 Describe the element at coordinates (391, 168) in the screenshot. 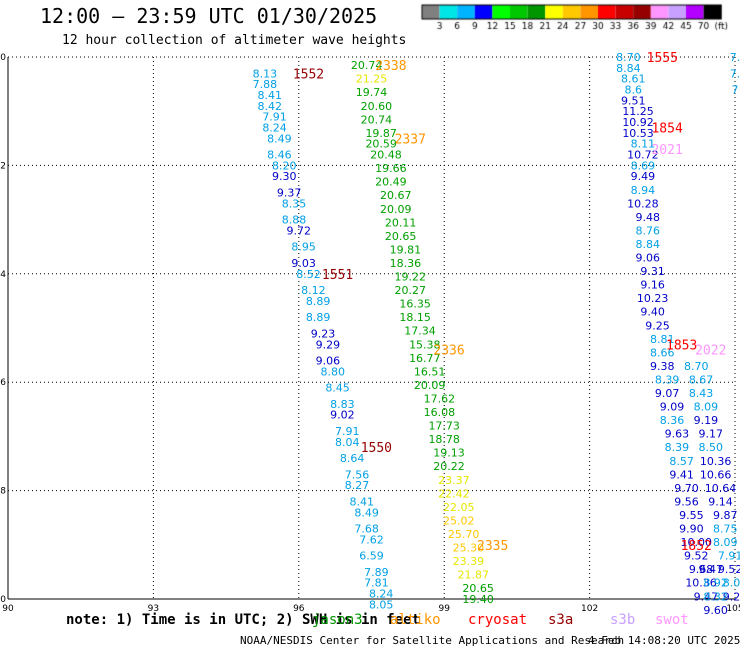

I see `swh-value: 19.66` at that location.